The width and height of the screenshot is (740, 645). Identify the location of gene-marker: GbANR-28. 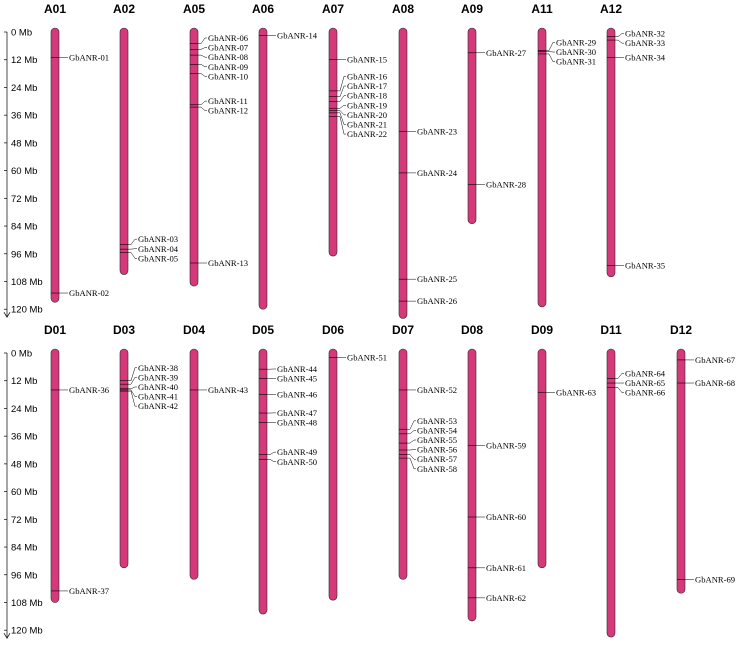
(497, 184).